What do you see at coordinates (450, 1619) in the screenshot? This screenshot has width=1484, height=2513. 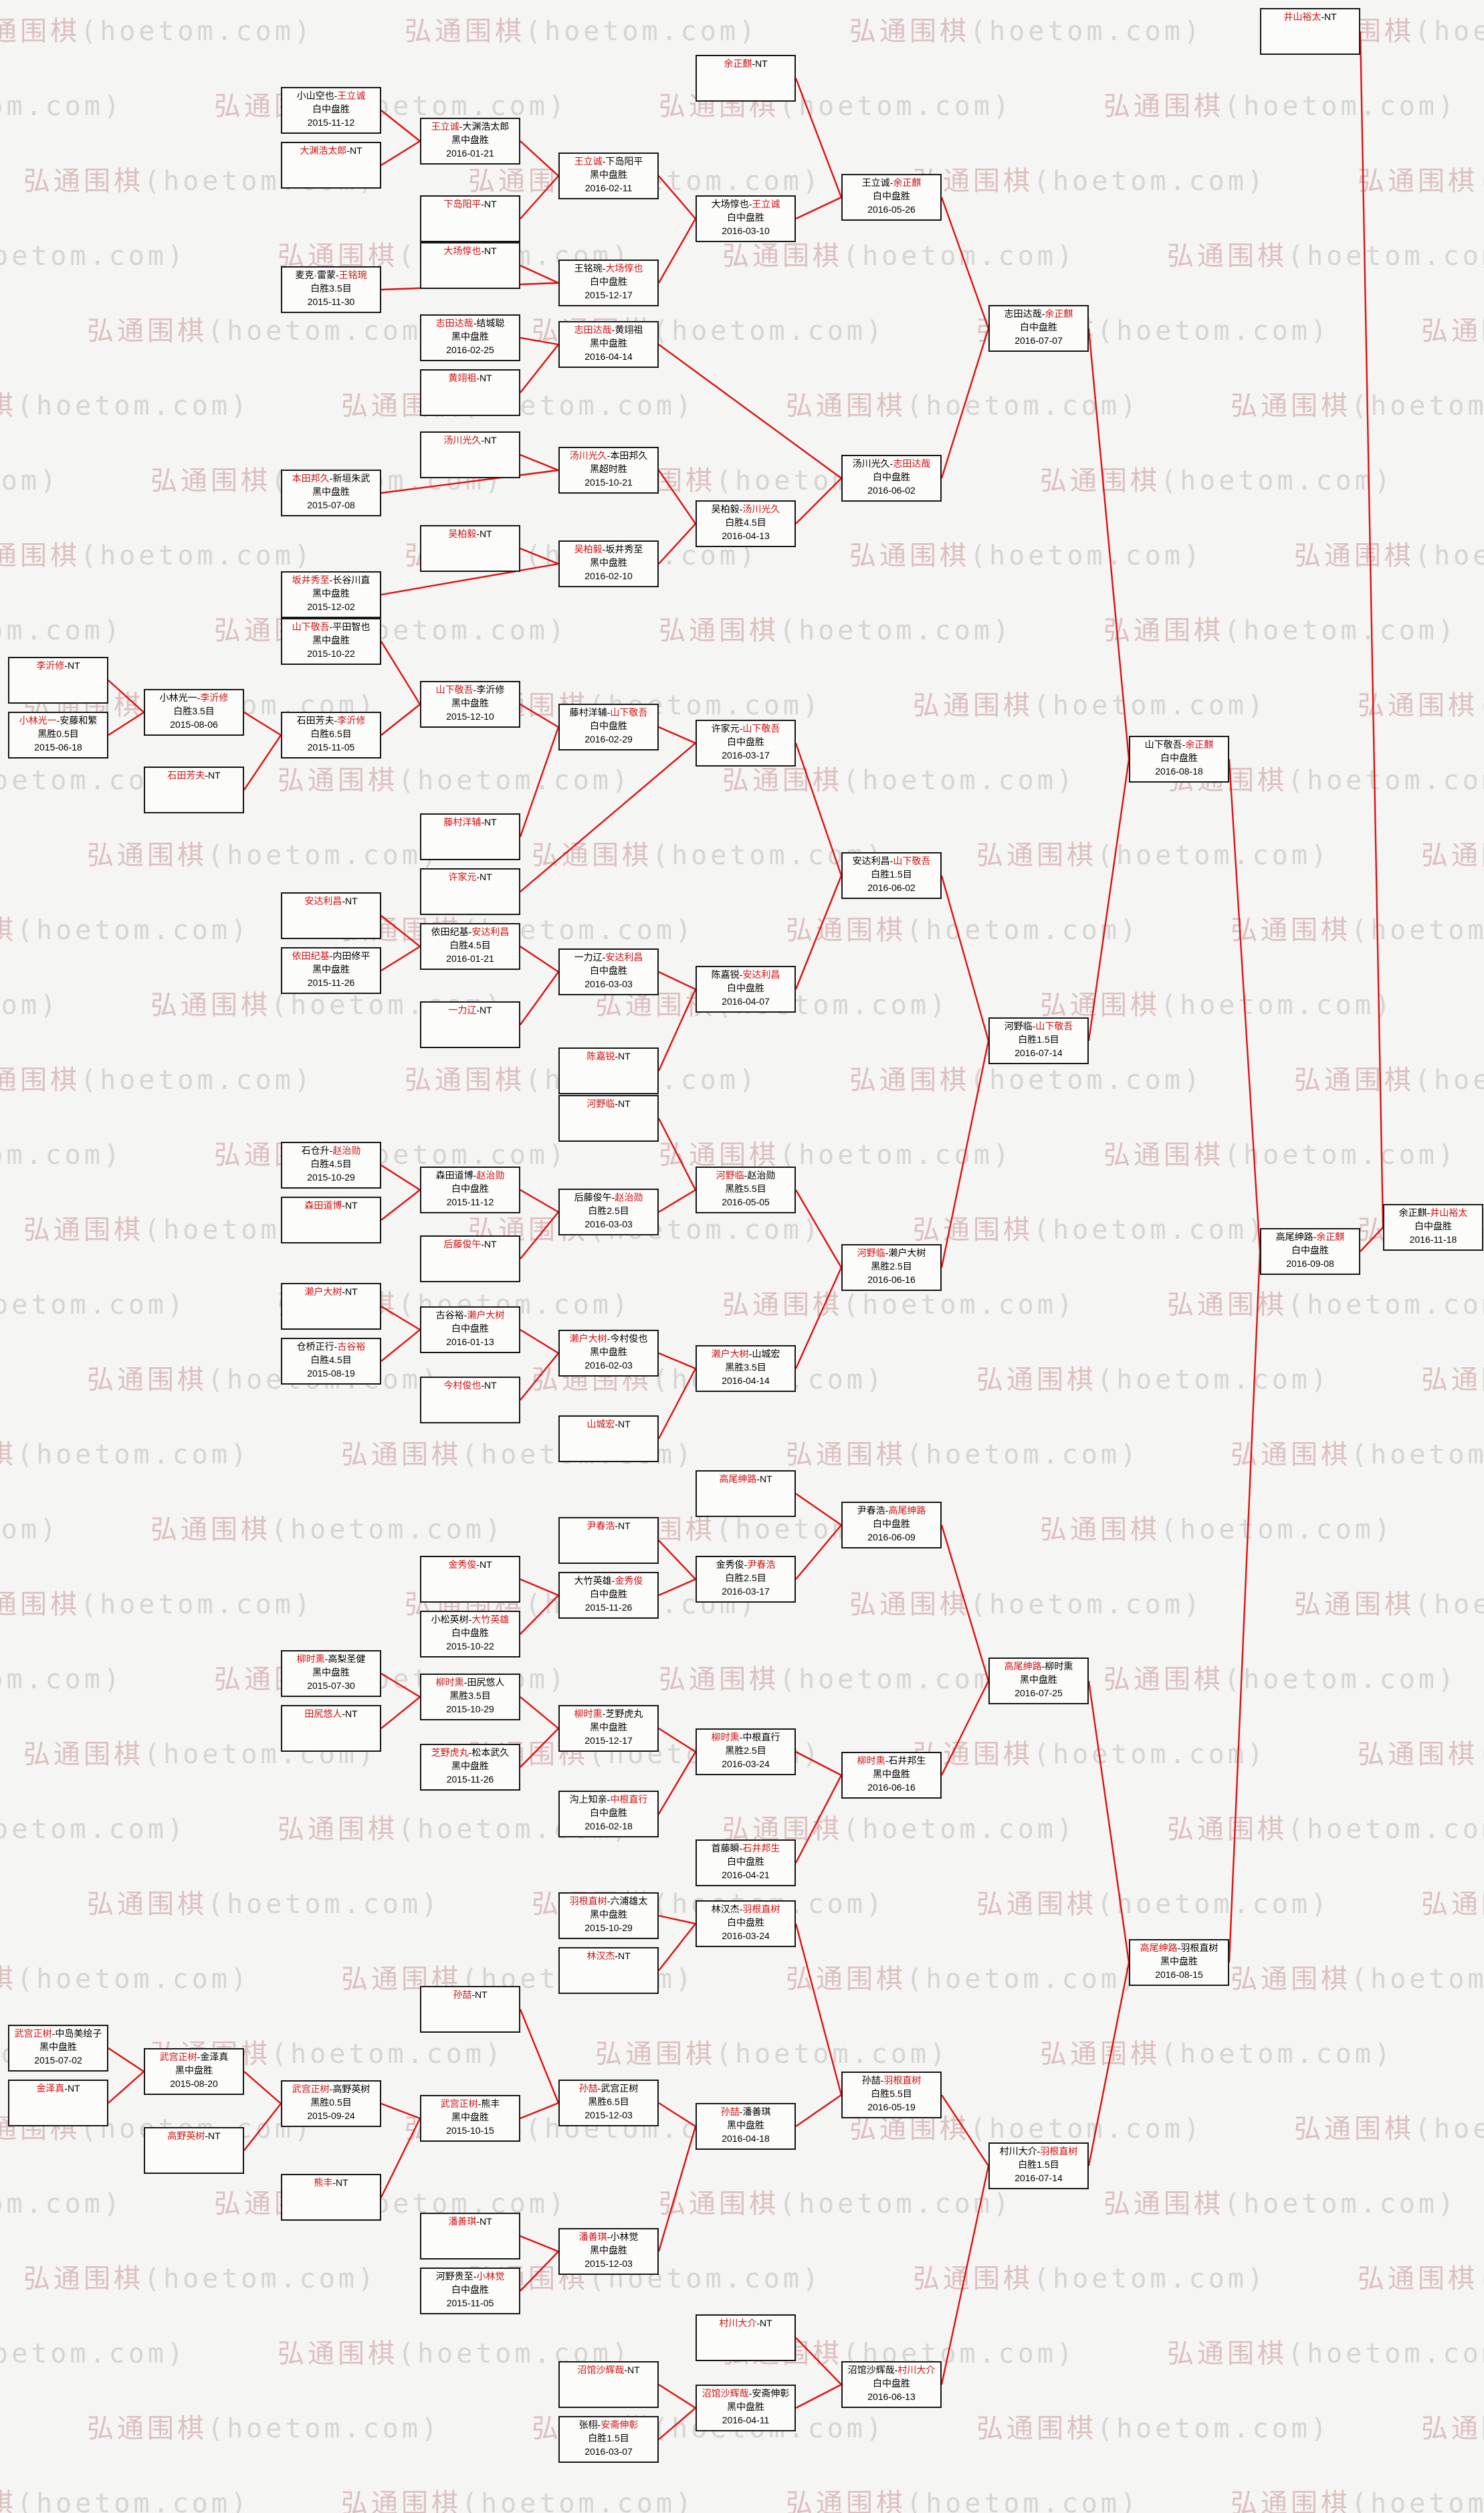 I see `player-name: 小松英树` at bounding box center [450, 1619].